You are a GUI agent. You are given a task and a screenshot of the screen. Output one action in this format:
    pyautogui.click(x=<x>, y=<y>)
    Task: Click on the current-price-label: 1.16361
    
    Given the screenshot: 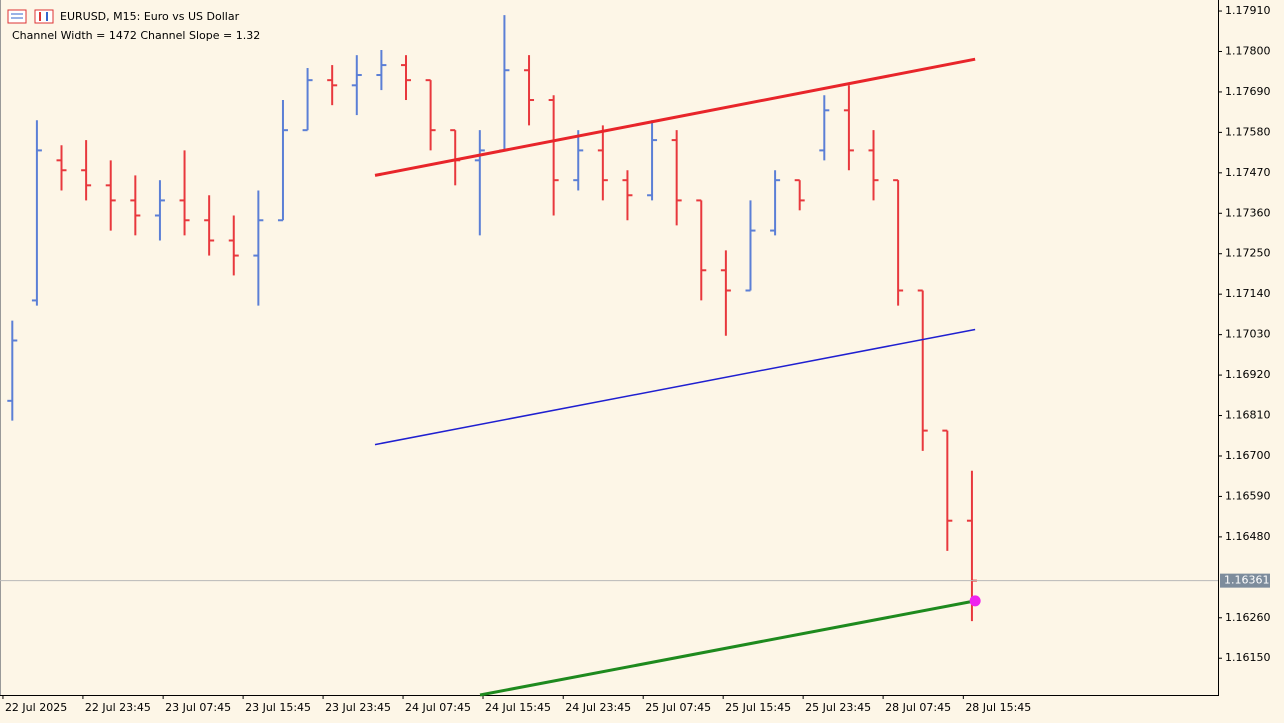 What is the action you would take?
    pyautogui.click(x=1247, y=580)
    